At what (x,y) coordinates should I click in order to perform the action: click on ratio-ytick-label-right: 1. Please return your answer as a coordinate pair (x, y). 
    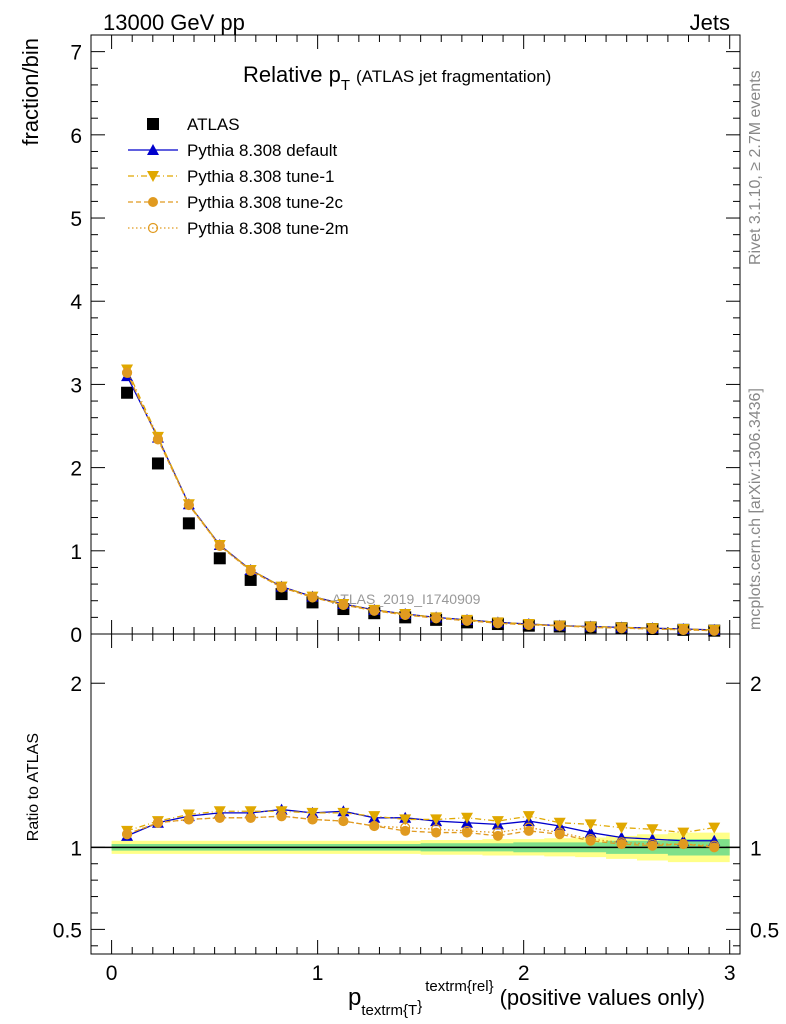
    Looking at the image, I should click on (756, 848).